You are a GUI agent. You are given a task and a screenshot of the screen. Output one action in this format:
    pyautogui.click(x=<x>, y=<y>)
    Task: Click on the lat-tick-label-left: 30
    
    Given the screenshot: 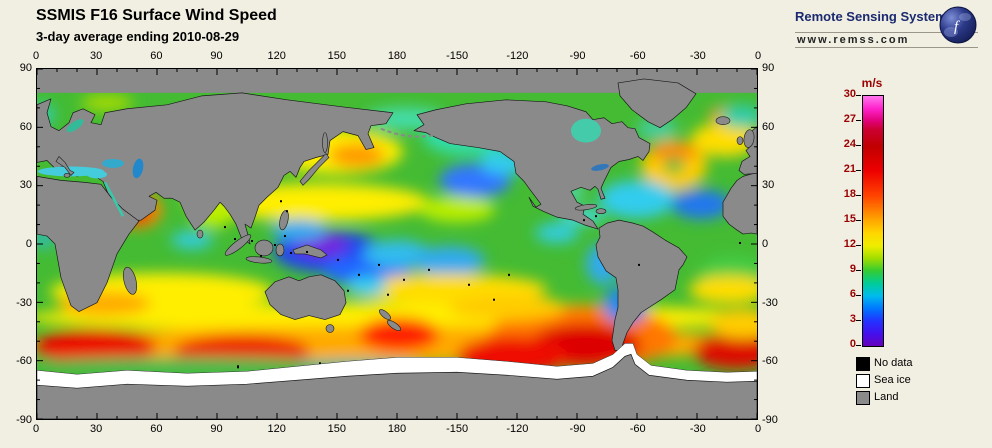 What is the action you would take?
    pyautogui.click(x=25, y=185)
    